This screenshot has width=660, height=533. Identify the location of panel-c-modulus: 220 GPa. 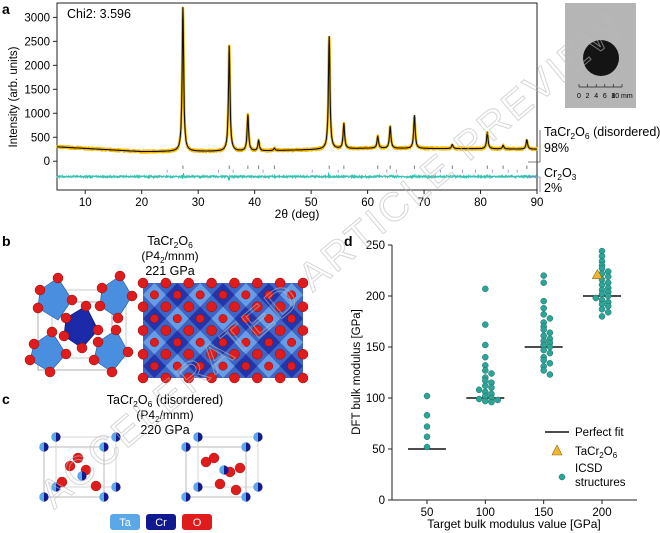
(164, 430).